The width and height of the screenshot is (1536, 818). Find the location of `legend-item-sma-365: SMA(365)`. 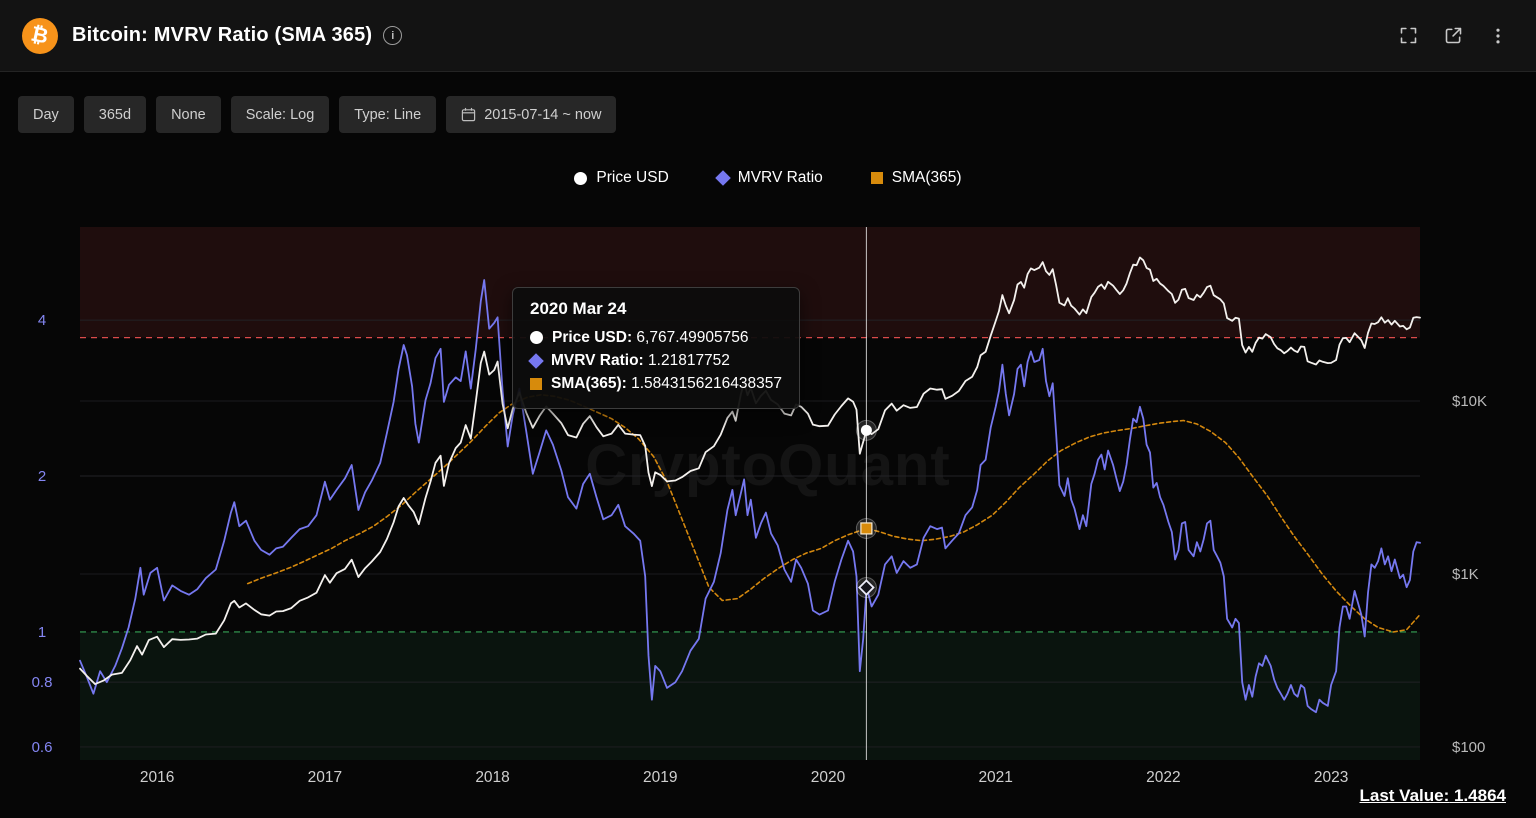

legend-item-sma-365: SMA(365) is located at coordinates (916, 178).